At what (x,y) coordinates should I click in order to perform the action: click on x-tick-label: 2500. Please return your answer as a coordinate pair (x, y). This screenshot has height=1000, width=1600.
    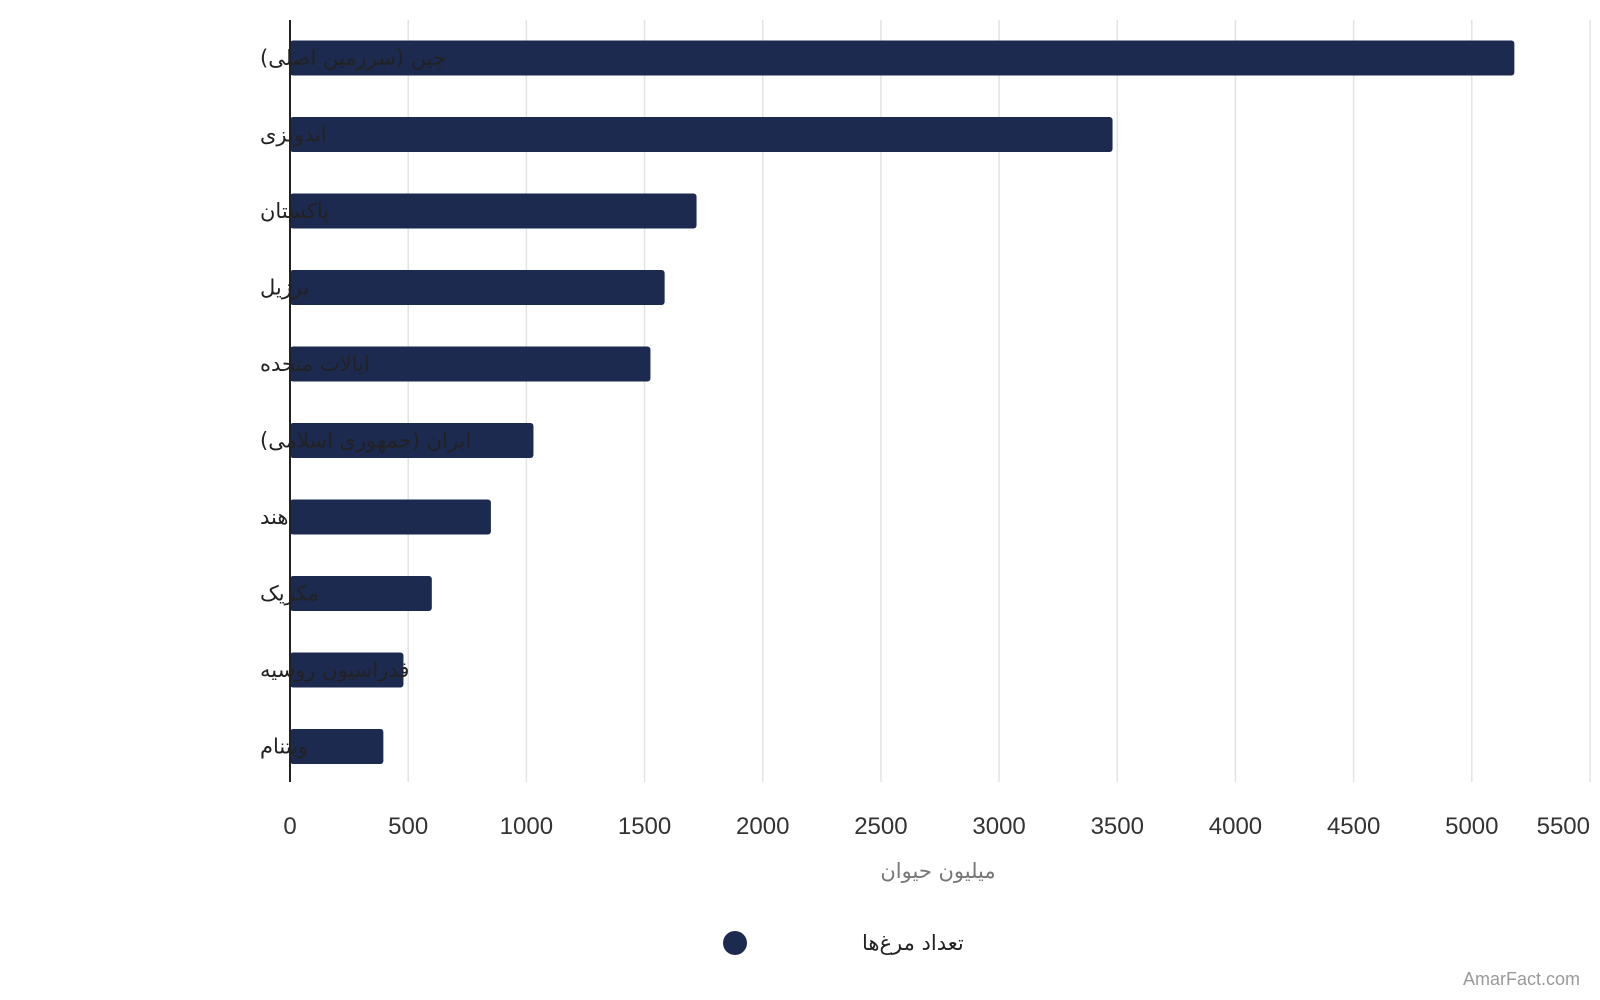
    Looking at the image, I should click on (880, 826).